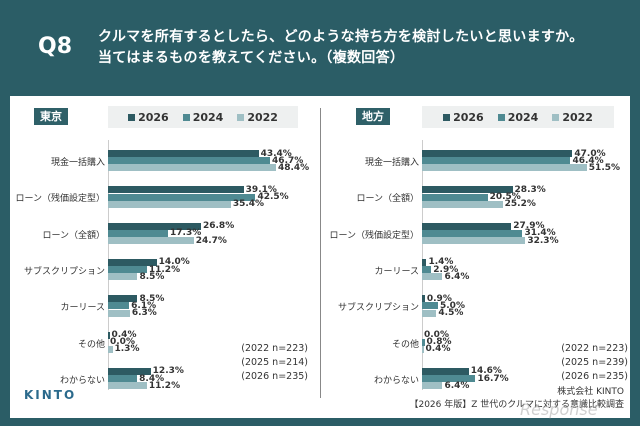 The height and width of the screenshot is (426, 640). Describe the element at coordinates (493, 378) in the screenshot. I see `data-label: 16.7%` at that location.